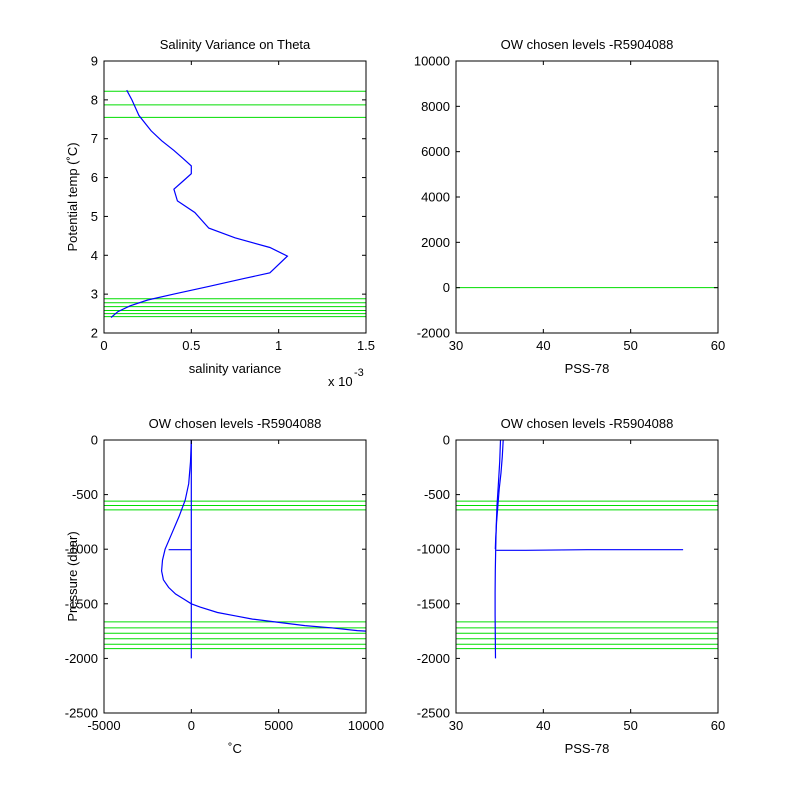 The width and height of the screenshot is (800, 800). What do you see at coordinates (94, 177) in the screenshot?
I see `y-tick-label: 6` at bounding box center [94, 177].